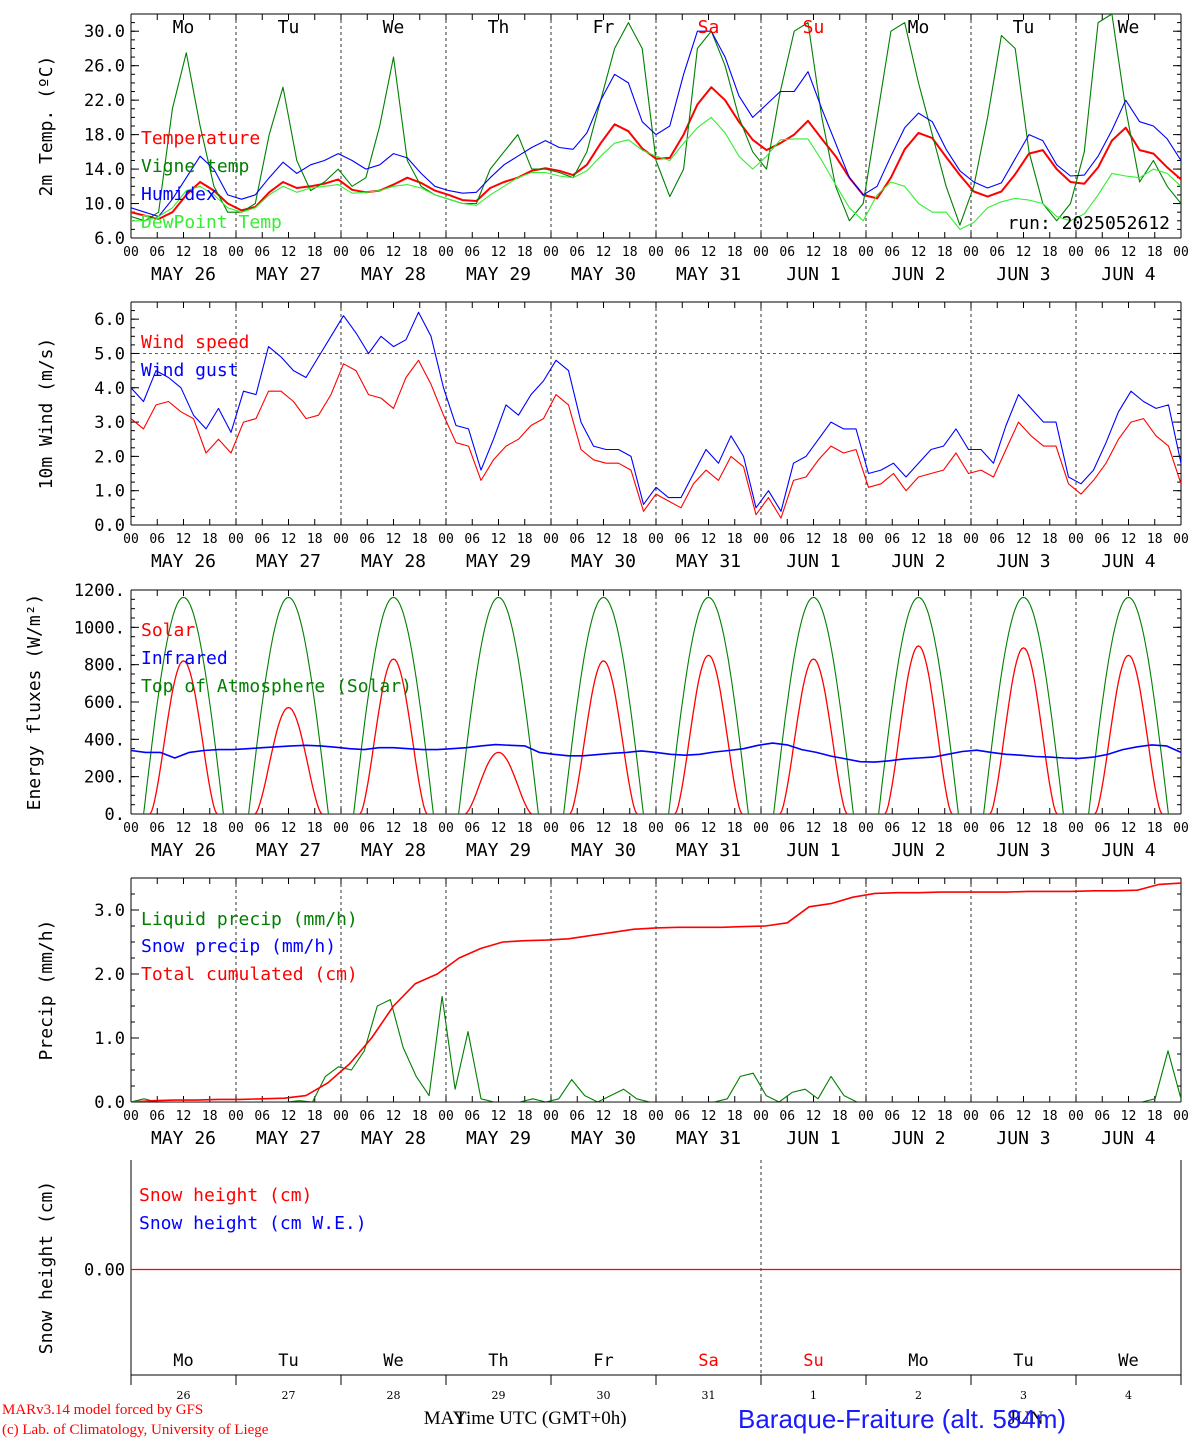 The width and height of the screenshot is (1194, 1440). What do you see at coordinates (109, 1039) in the screenshot?
I see `y-tick-label: 1.0` at bounding box center [109, 1039].